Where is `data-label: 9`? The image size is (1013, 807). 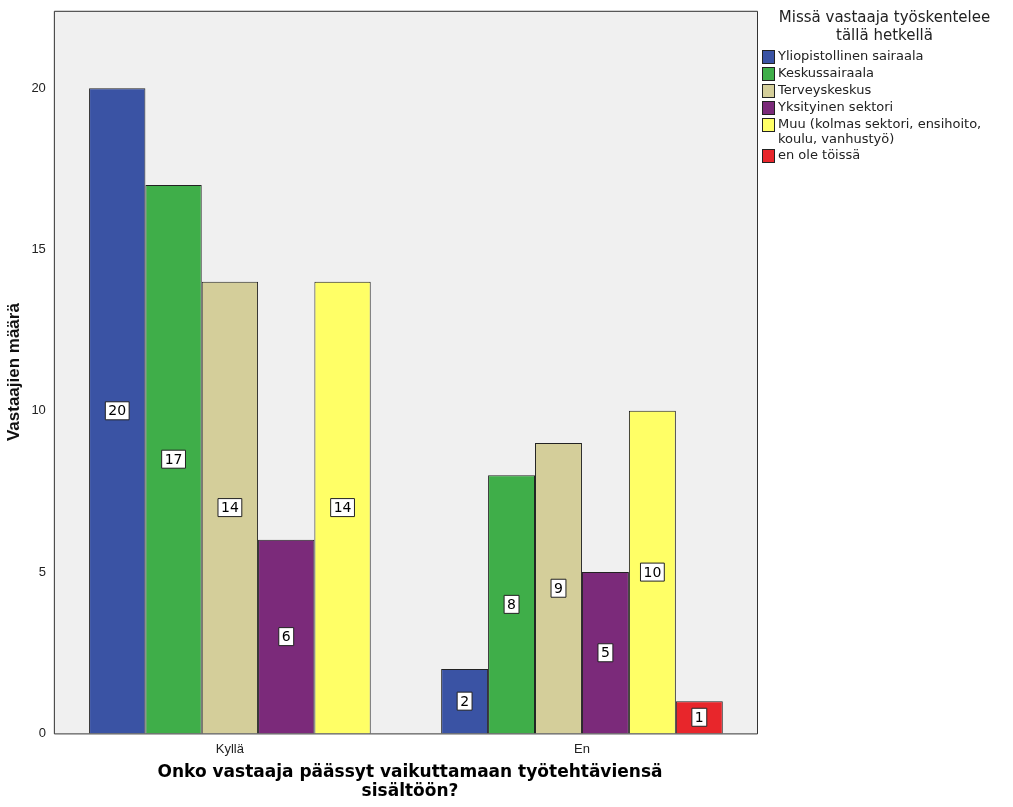
data-label: 9 is located at coordinates (558, 587).